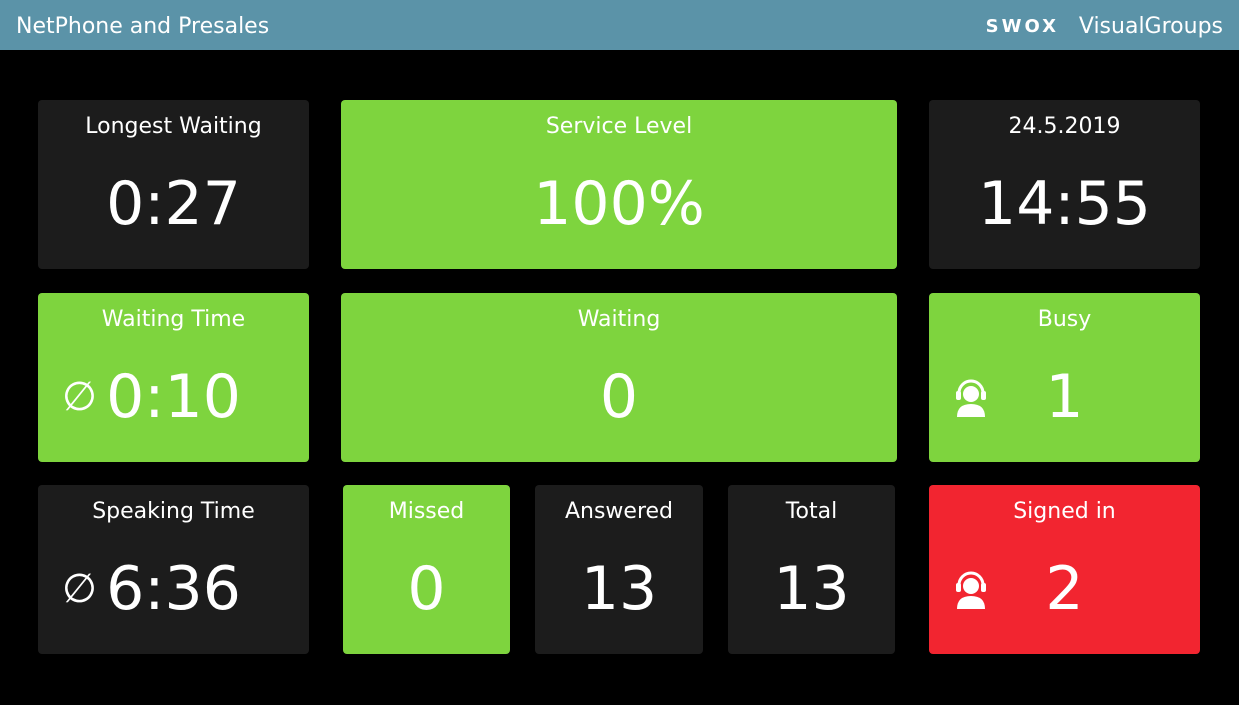 The width and height of the screenshot is (1239, 705). What do you see at coordinates (1064, 397) in the screenshot?
I see `tile-value: 1` at bounding box center [1064, 397].